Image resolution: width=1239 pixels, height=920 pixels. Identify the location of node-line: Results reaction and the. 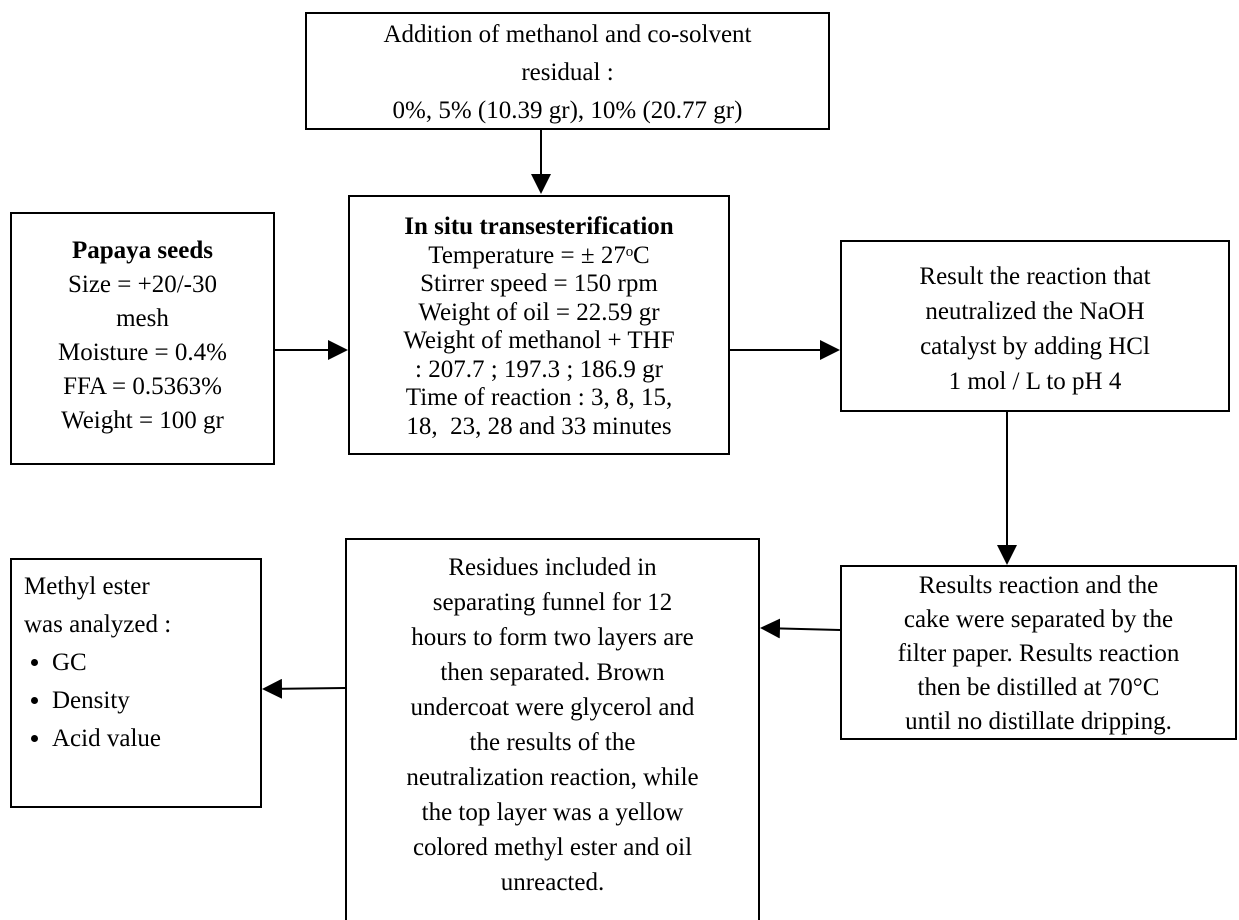
(1038, 585).